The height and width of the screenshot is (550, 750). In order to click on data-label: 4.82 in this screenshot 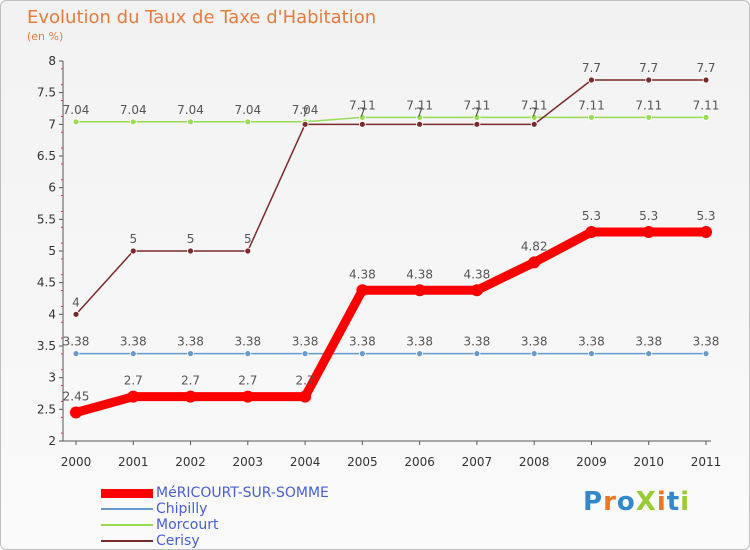, I will do `click(534, 246)`.